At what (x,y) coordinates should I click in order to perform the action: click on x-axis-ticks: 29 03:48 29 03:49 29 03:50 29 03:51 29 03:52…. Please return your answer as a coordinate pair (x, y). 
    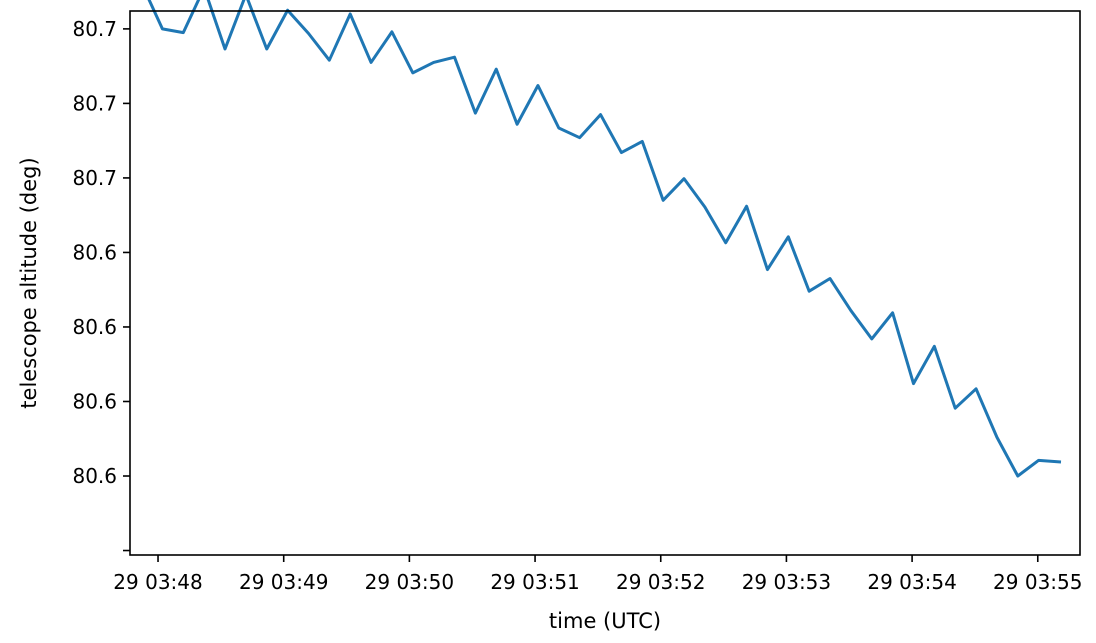
    Looking at the image, I should click on (597, 574).